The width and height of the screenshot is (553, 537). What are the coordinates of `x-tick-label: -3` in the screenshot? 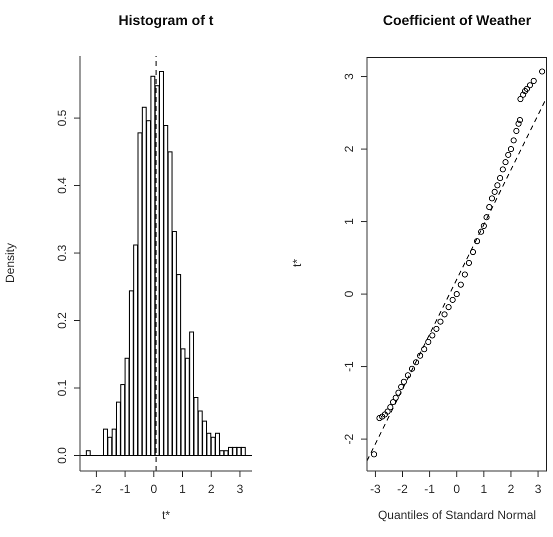 It's located at (376, 489).